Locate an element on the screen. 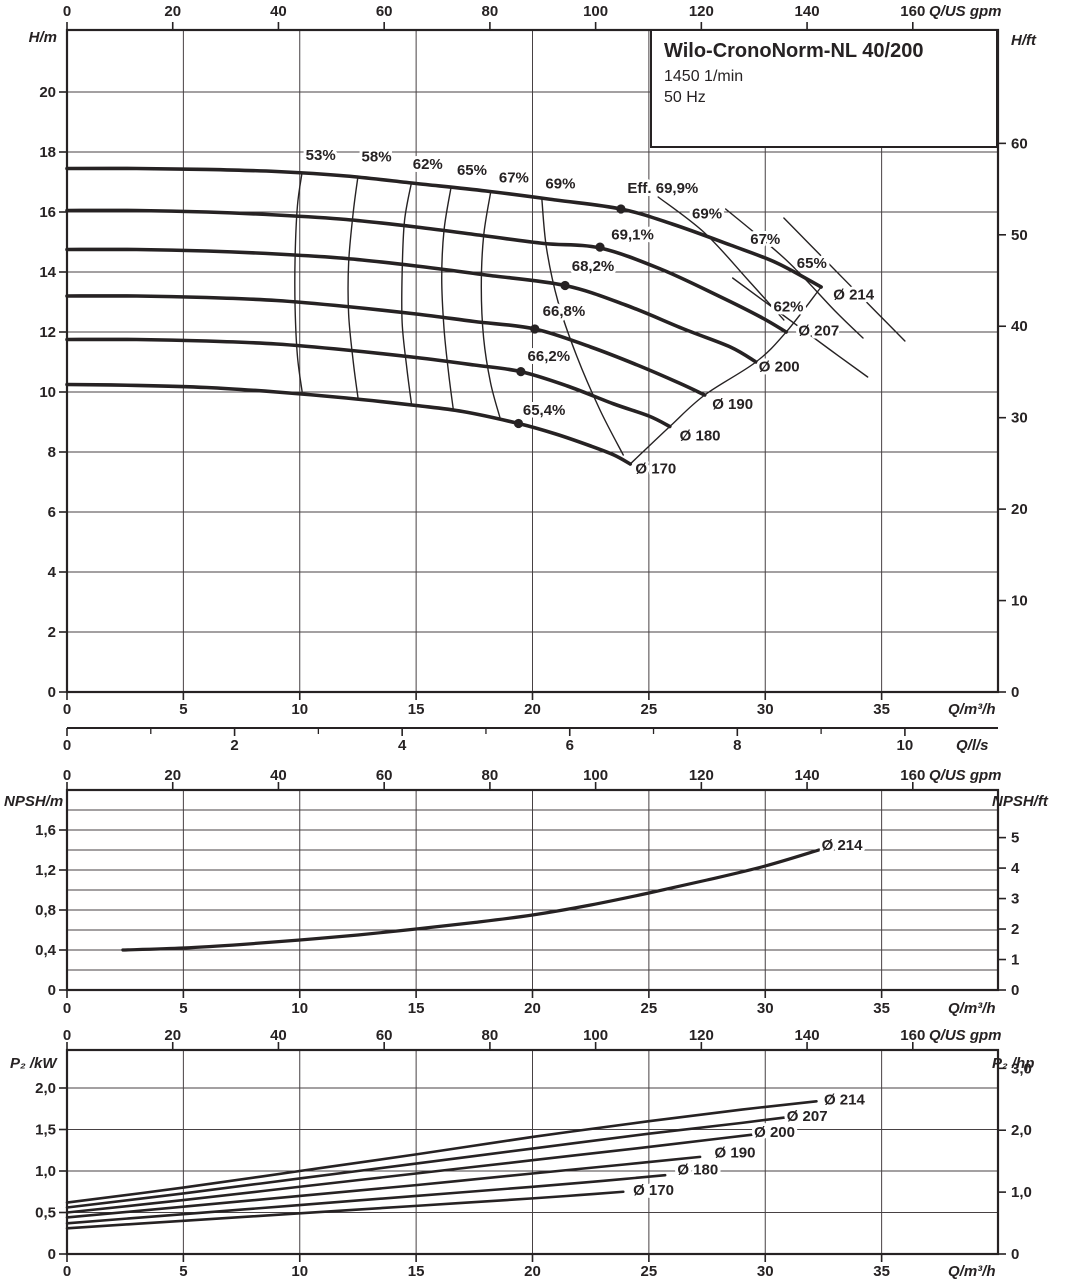 The image size is (1069, 1280). pump-speed: 1450 1/min is located at coordinates (704, 76).